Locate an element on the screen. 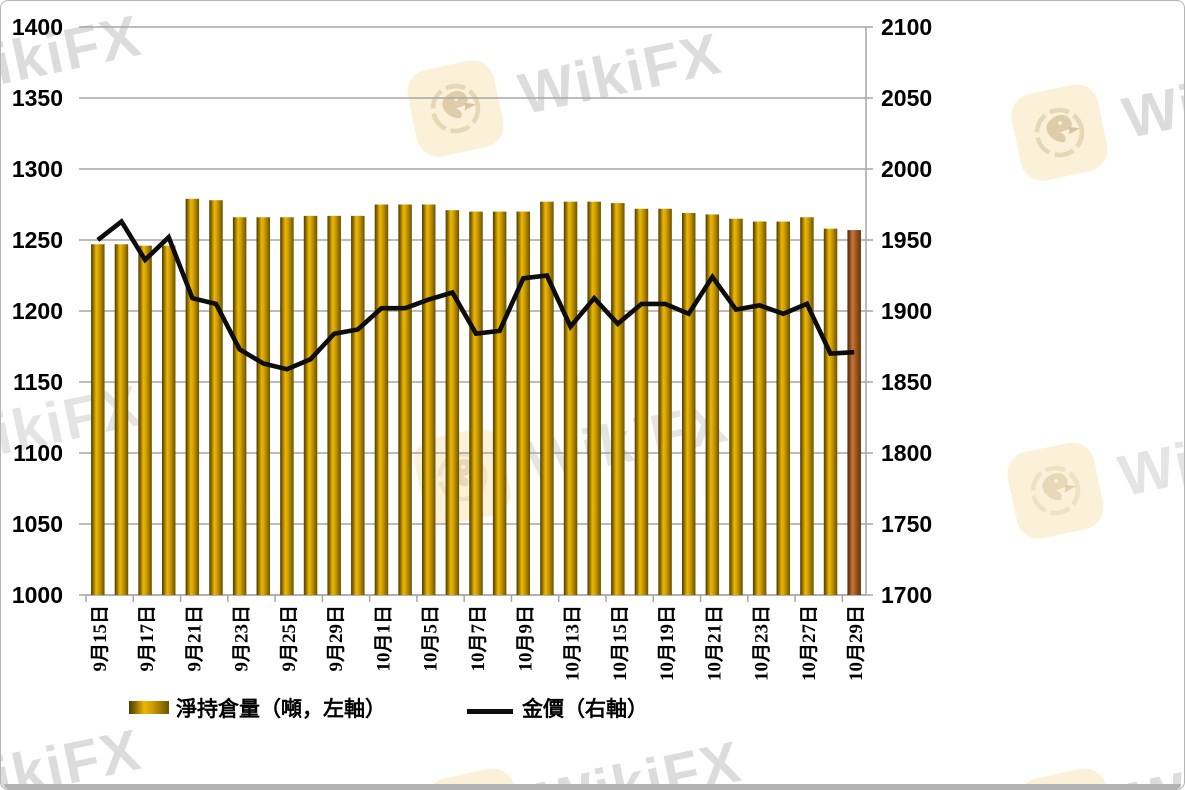 This screenshot has height=790, width=1185. svg-text: 1100 is located at coordinates (38, 453).